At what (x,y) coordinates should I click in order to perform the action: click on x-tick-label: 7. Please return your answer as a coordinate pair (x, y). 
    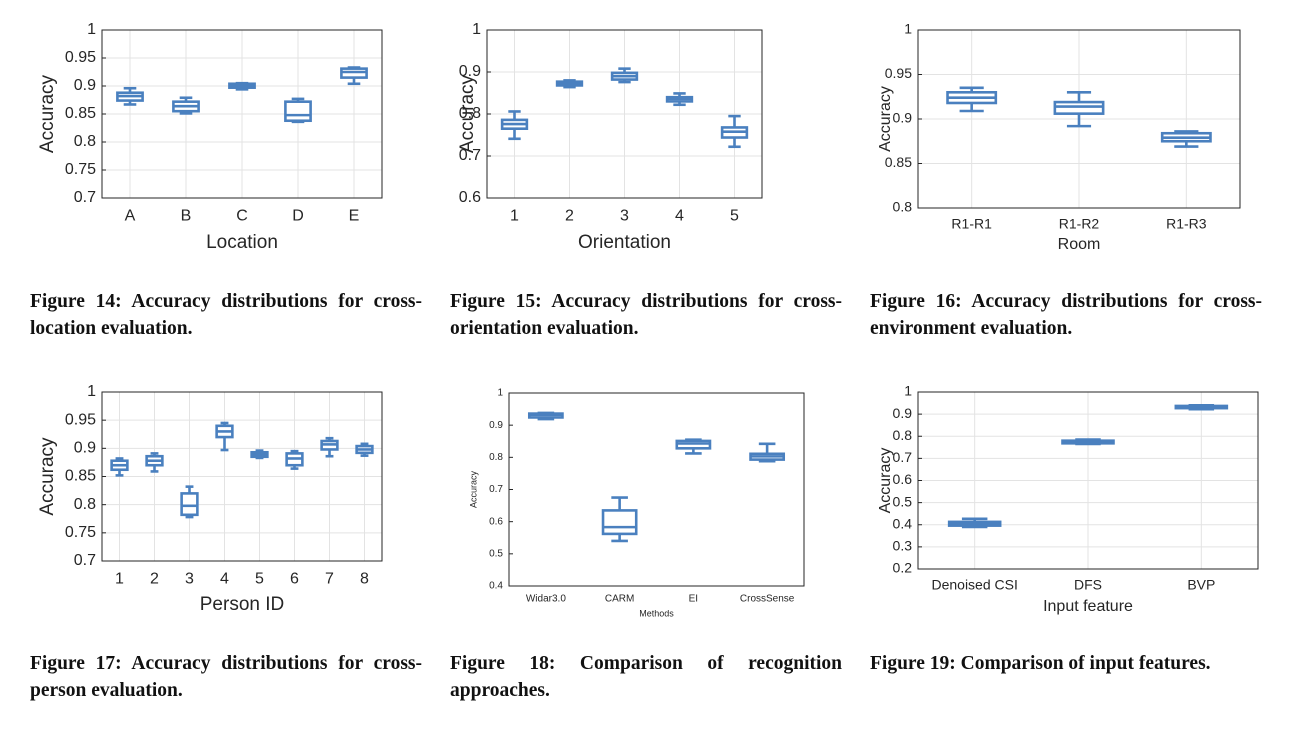
    Looking at the image, I should click on (329, 579).